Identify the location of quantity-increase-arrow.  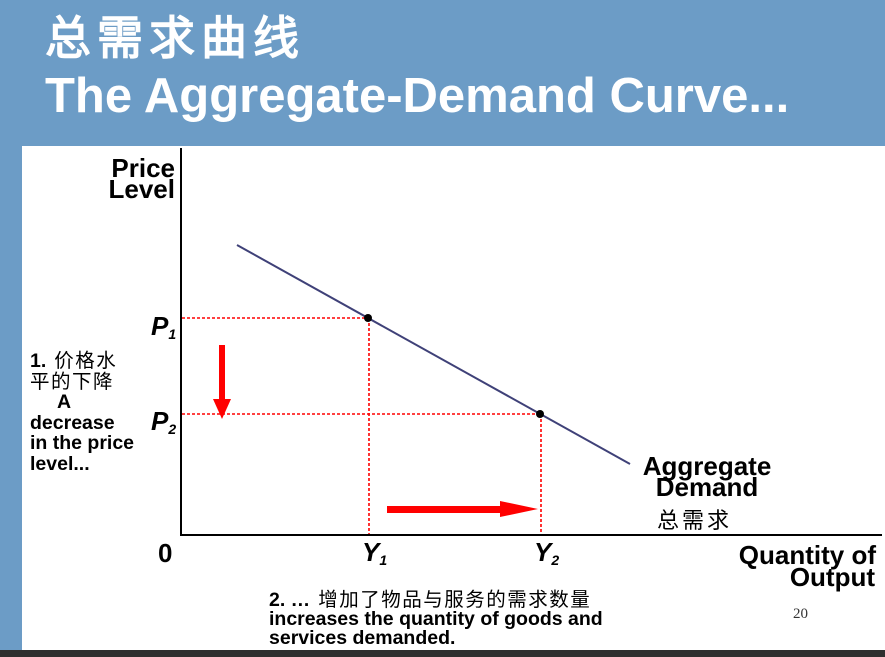
(462, 509).